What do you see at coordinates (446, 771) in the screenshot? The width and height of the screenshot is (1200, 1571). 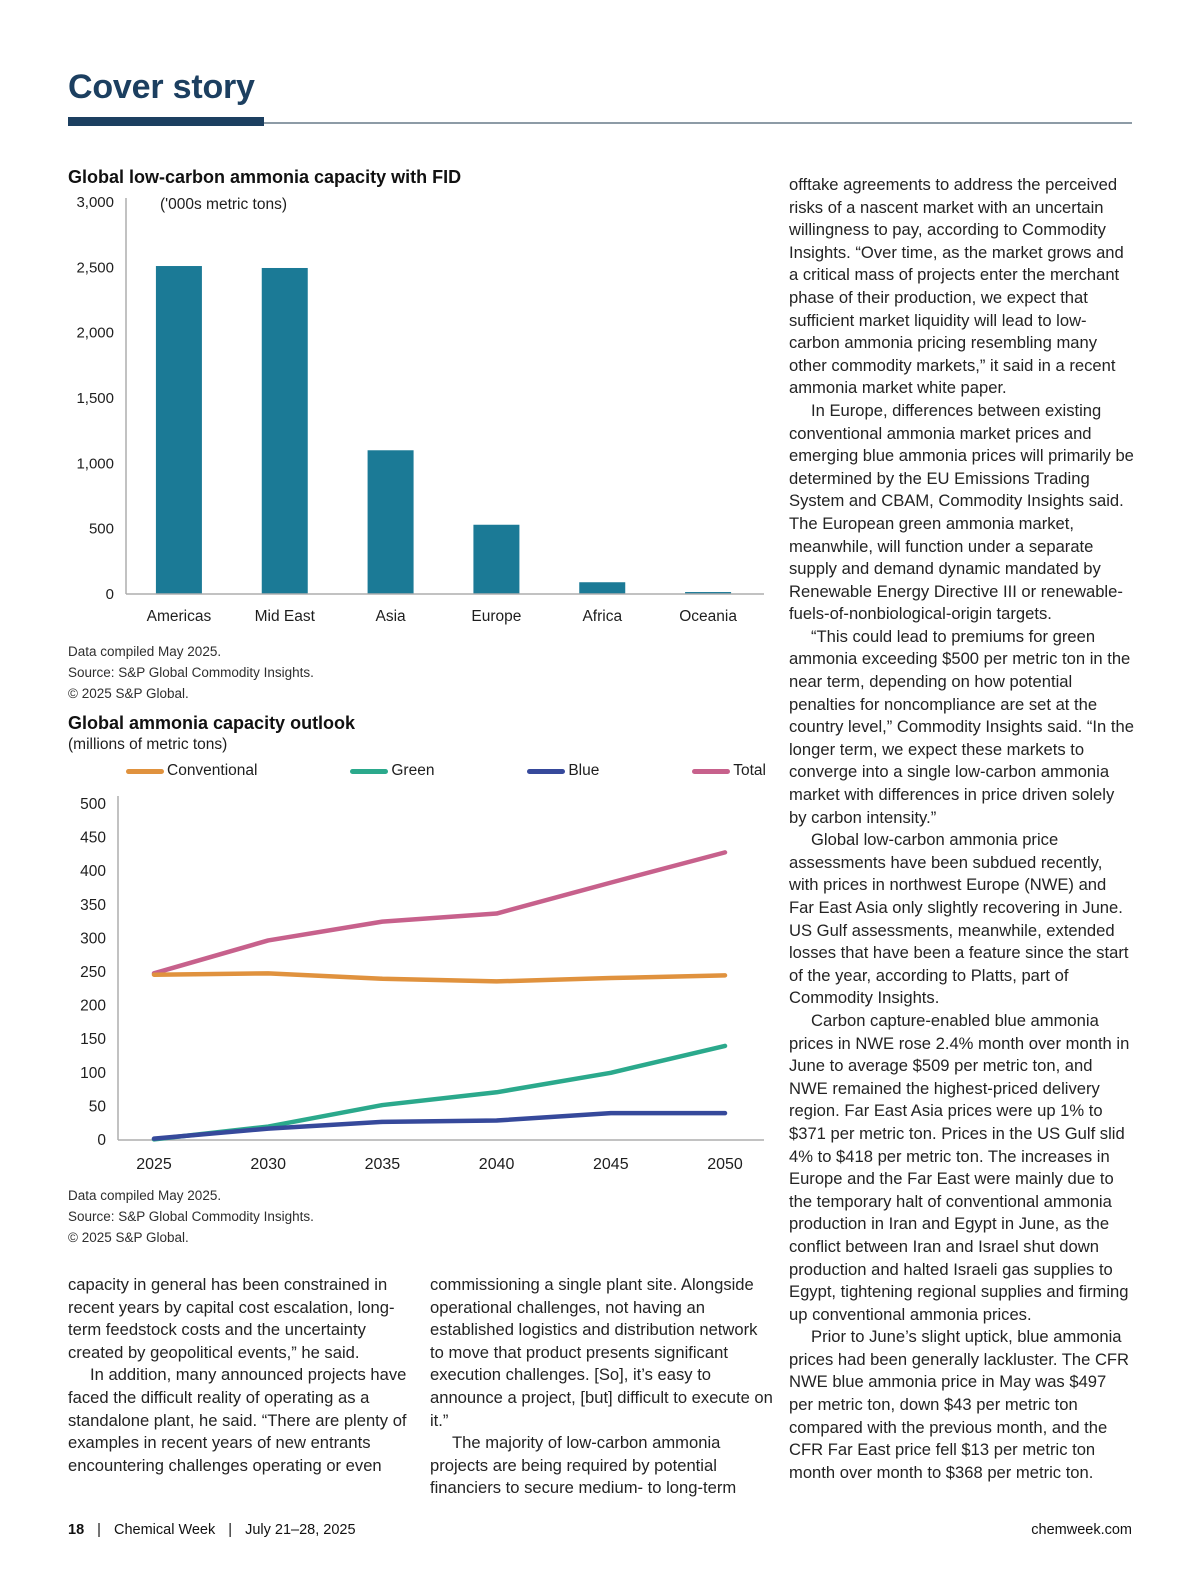 I see `line-chart-legend: Conventional Green Blue Total` at bounding box center [446, 771].